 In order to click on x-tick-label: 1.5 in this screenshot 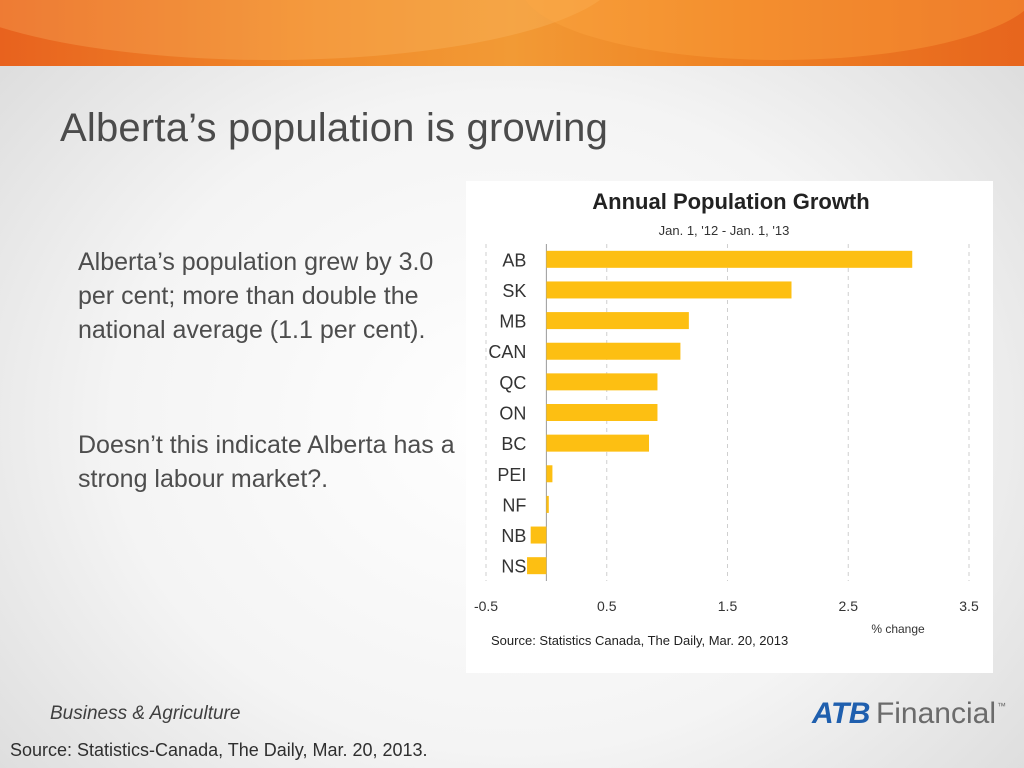, I will do `click(728, 606)`.